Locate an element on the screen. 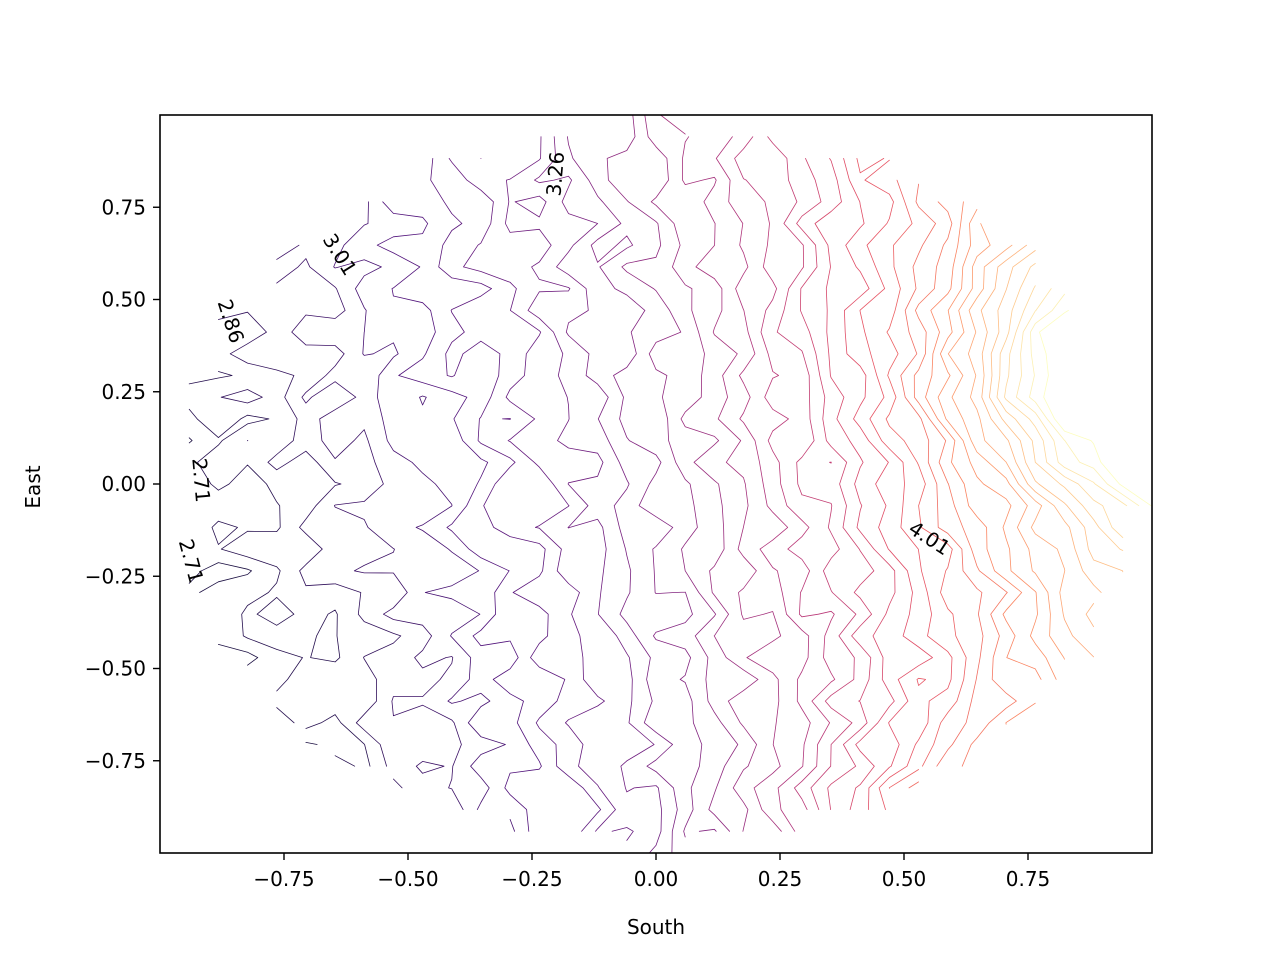 This screenshot has height=960, width=1280. x-tick-label: −0.50 is located at coordinates (407, 879).